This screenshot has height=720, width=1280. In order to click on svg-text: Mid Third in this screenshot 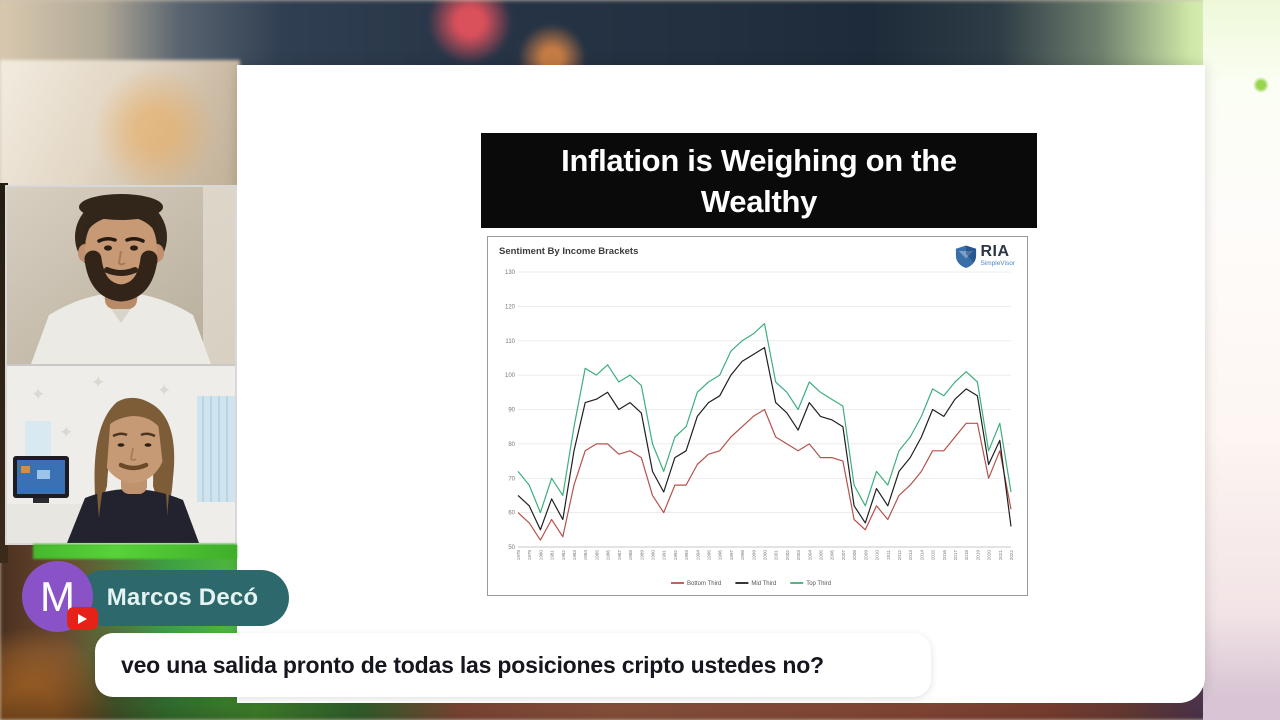, I will do `click(763, 584)`.